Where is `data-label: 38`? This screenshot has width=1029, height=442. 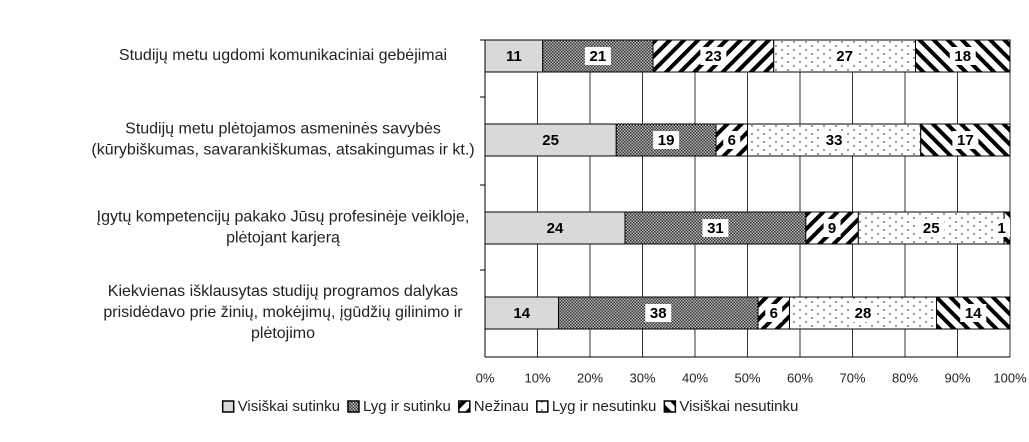 data-label: 38 is located at coordinates (658, 313).